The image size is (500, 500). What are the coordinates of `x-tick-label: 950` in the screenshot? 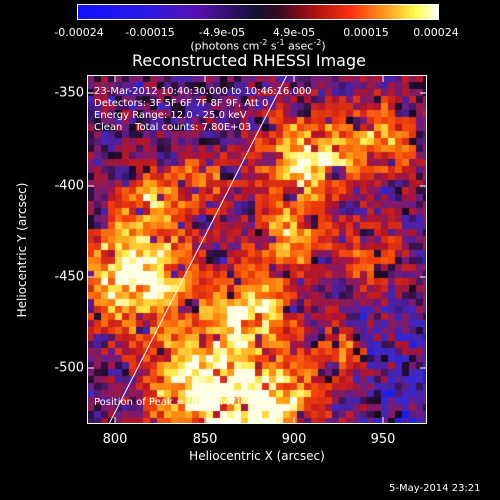 It's located at (383, 439).